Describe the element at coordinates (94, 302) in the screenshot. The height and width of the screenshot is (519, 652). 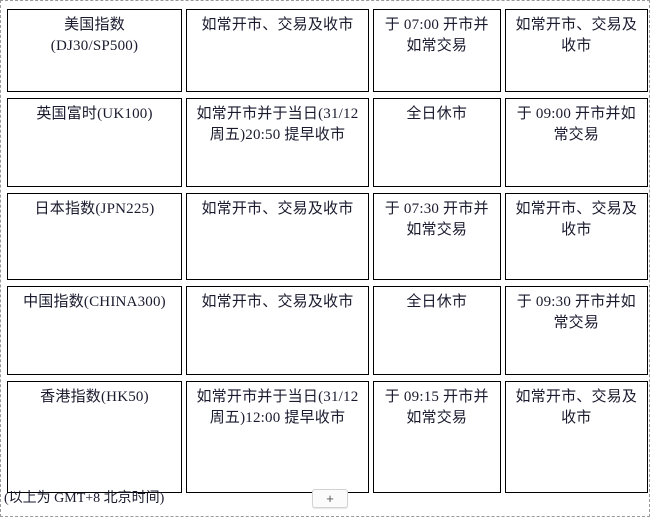
I see `instrument-name-line1: 中国指数(CHINA300)` at that location.